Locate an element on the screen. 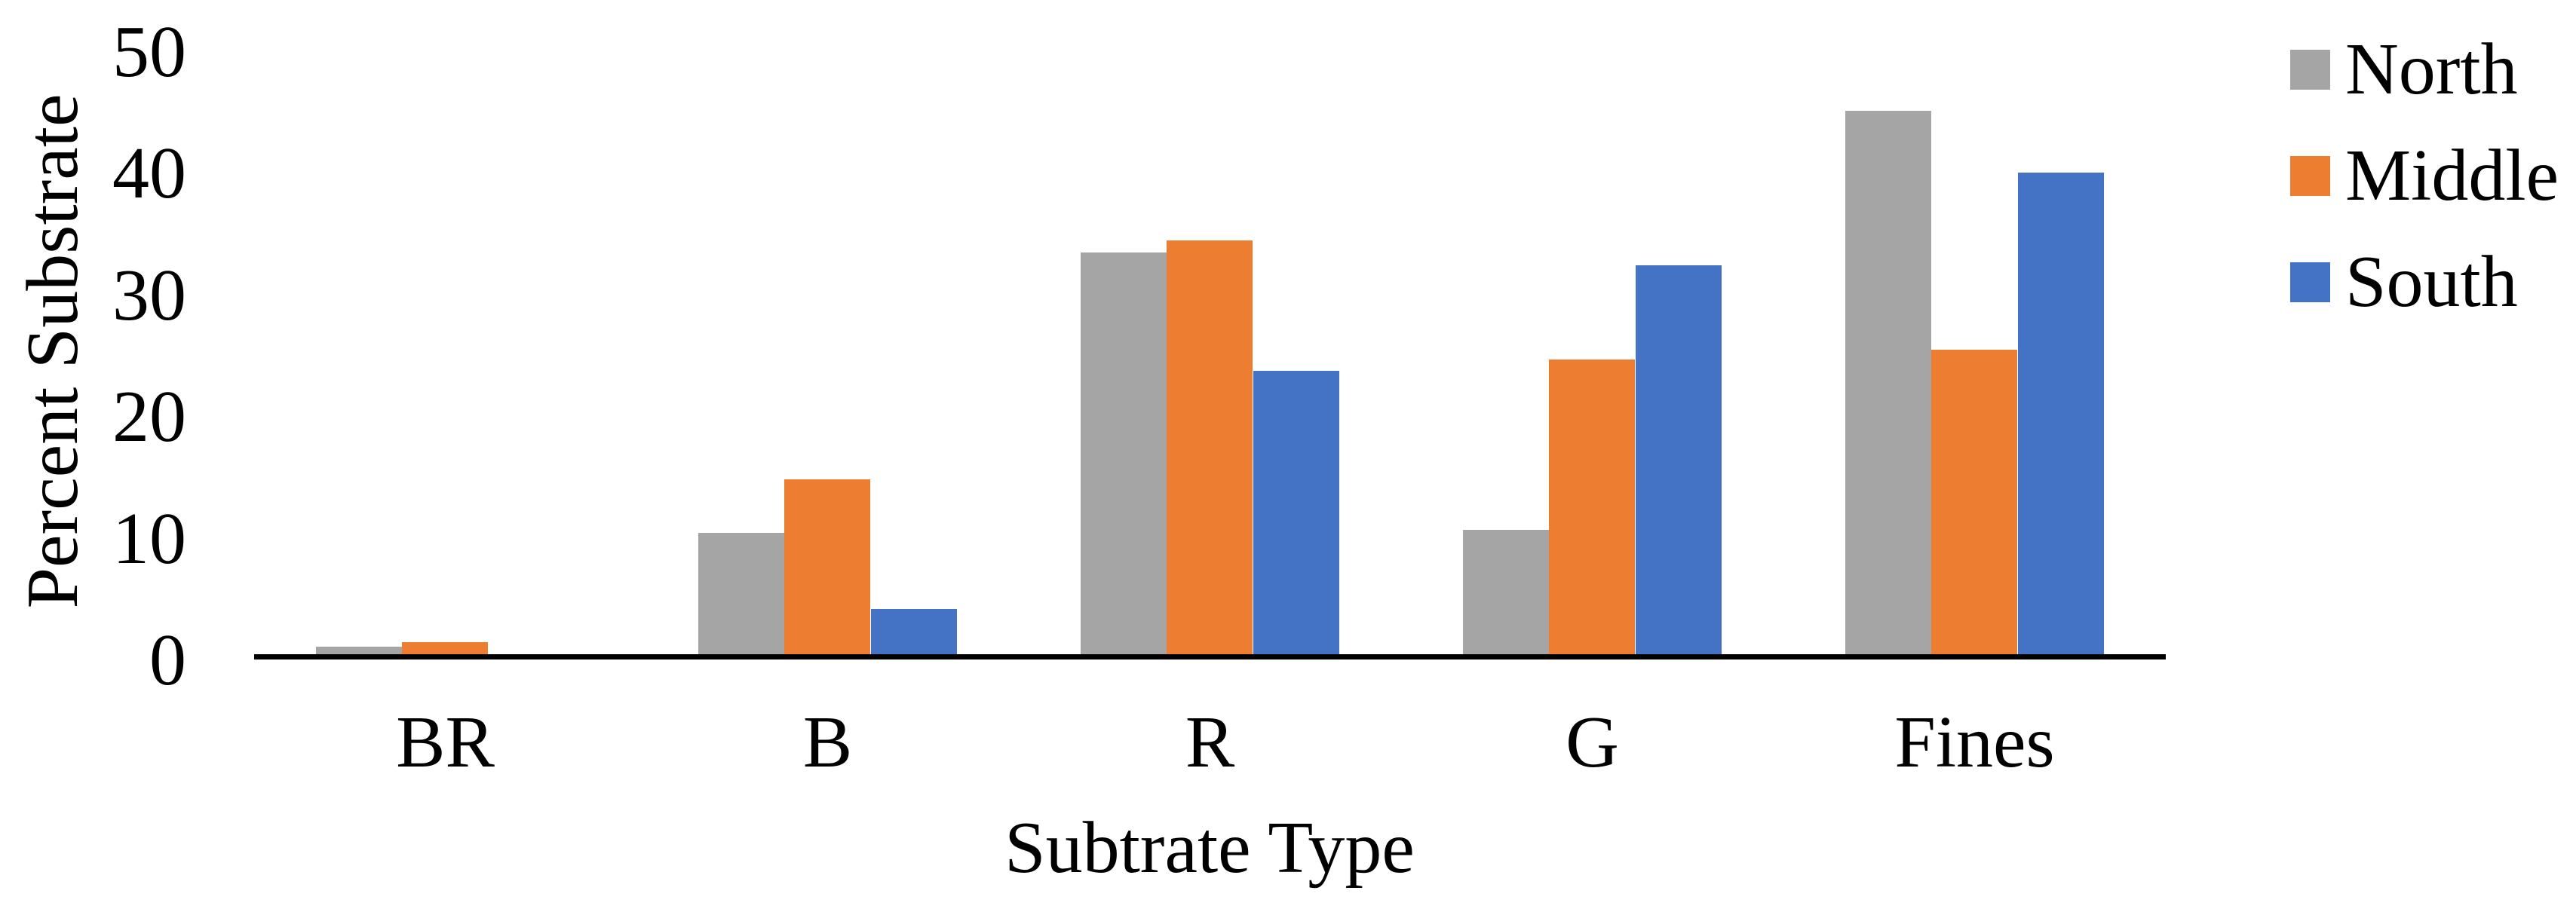  legend-swatch-north is located at coordinates (2310, 69).